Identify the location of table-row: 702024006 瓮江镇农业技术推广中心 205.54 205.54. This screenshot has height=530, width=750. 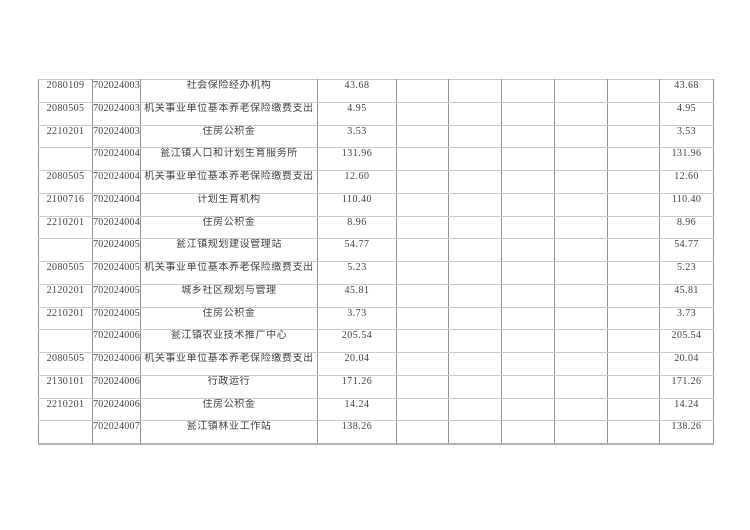
(376, 341).